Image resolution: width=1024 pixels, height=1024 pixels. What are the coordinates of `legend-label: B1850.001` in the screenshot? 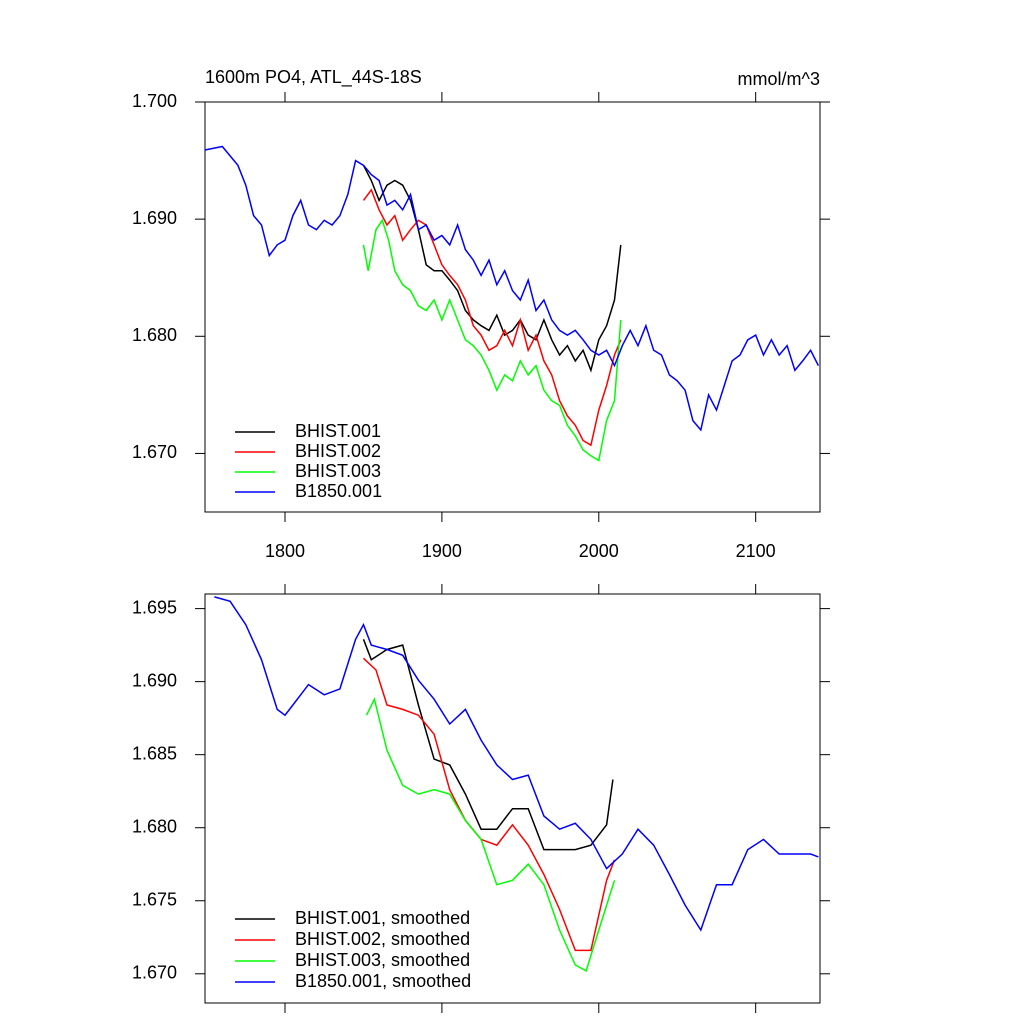 It's located at (338, 491).